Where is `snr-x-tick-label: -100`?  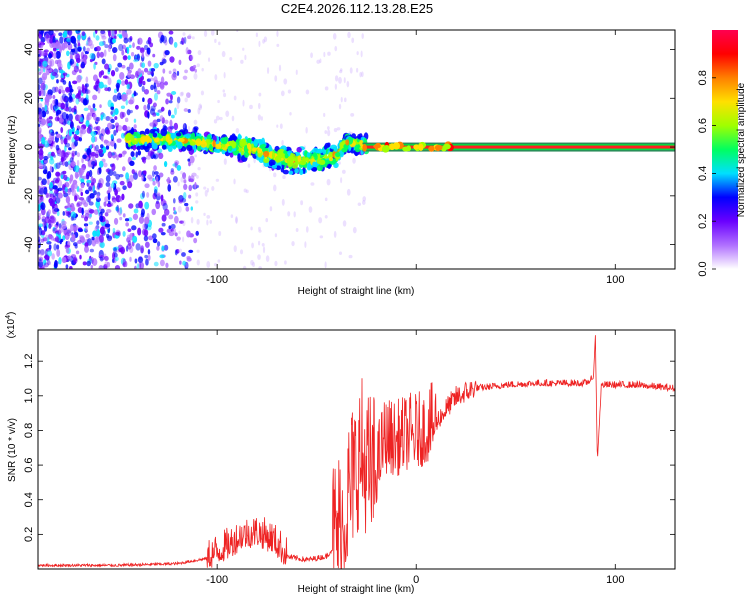 snr-x-tick-label: -100 is located at coordinates (217, 580).